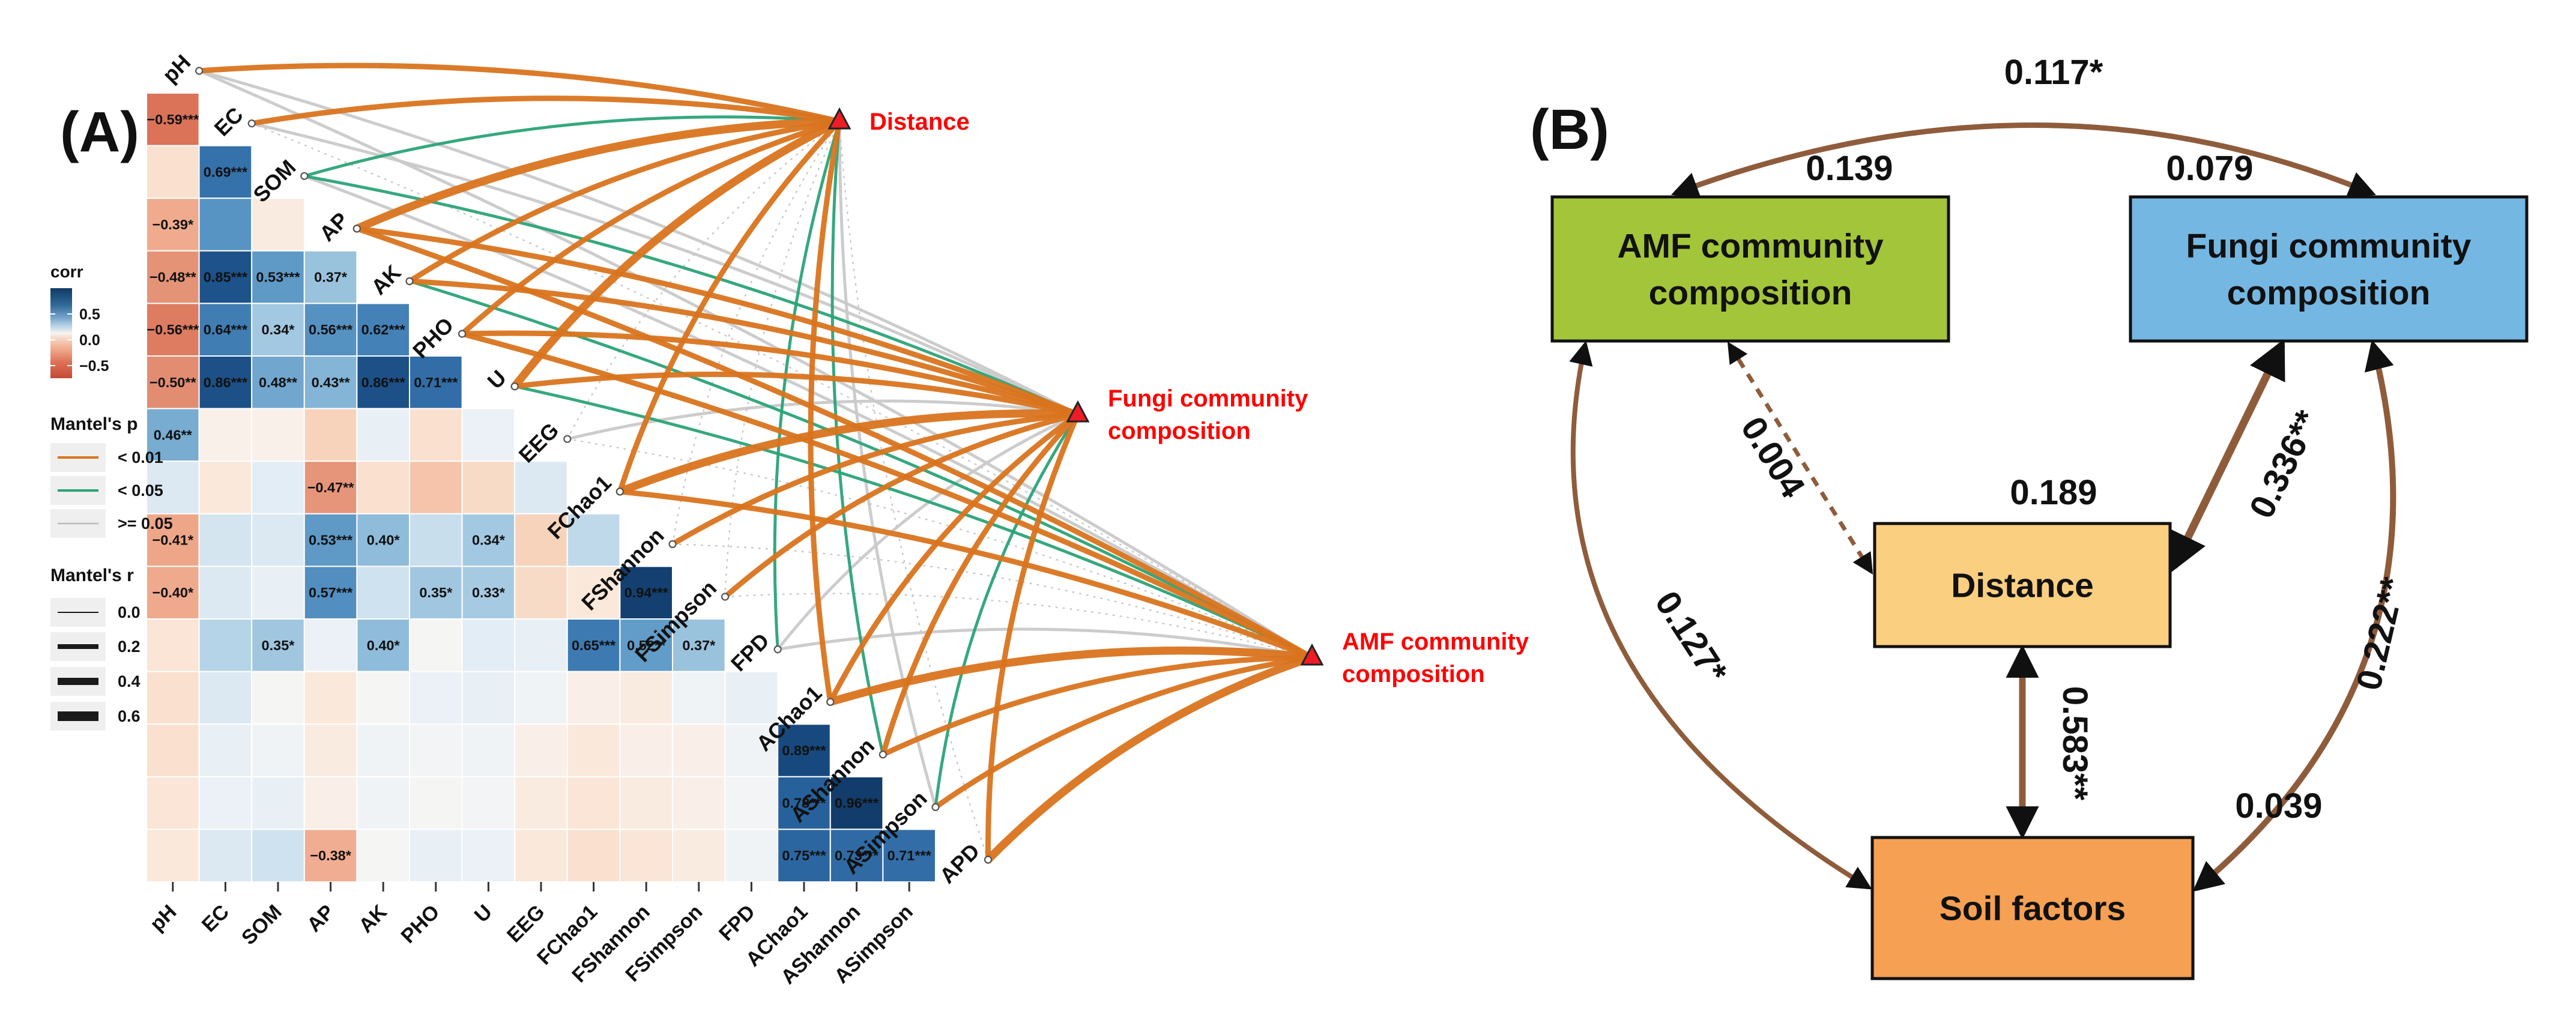 Image resolution: width=2576 pixels, height=1020 pixels. I want to click on mantel-edge-PHO-amf, so click(887, 496).